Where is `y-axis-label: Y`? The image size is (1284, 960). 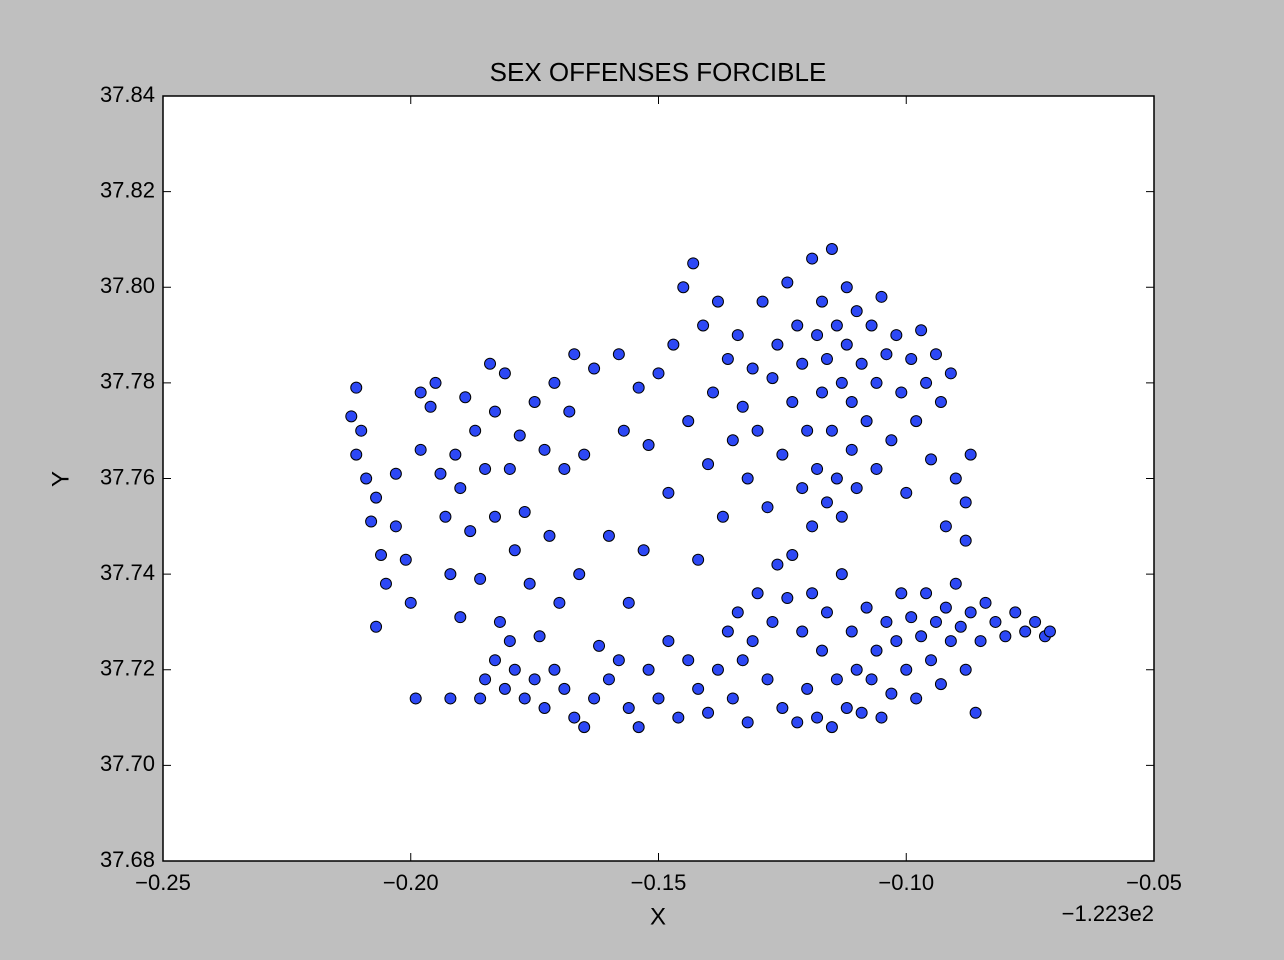 y-axis-label: Y is located at coordinates (60, 479).